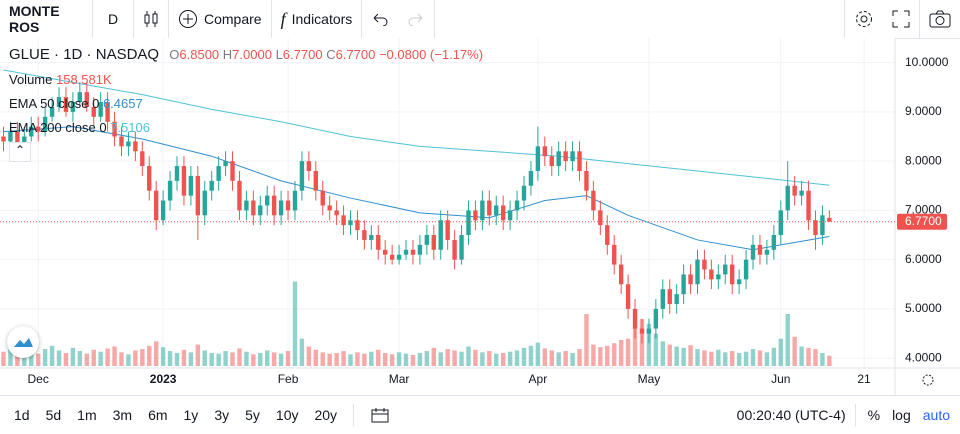 This screenshot has width=960, height=434. Describe the element at coordinates (122, 103) in the screenshot. I see `ema50-value: 6.4657` at that location.